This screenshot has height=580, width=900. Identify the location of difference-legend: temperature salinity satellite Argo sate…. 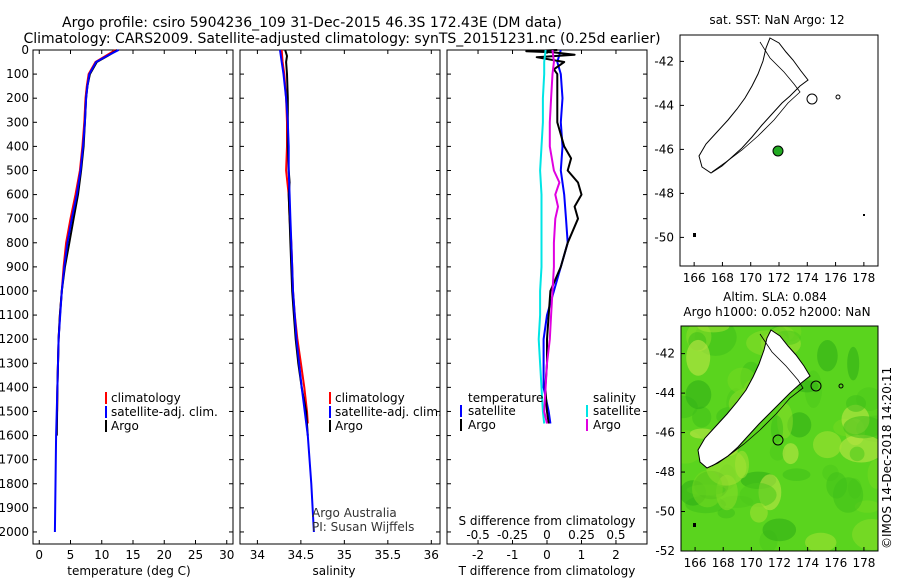
(550, 411).